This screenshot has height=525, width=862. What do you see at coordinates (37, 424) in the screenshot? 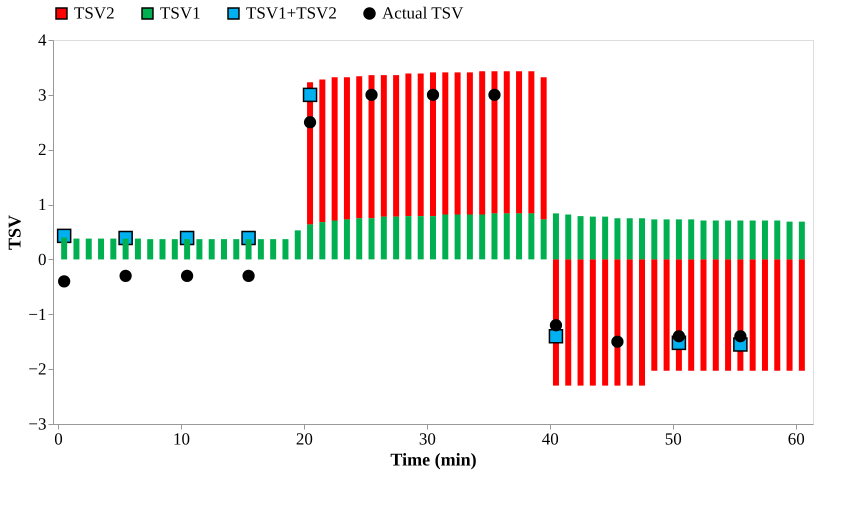
I see `y-tick-label: −3` at bounding box center [37, 424].